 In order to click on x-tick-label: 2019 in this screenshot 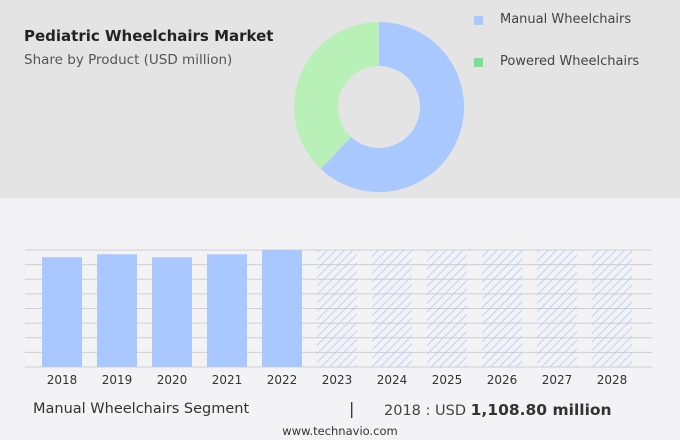, I will do `click(117, 380)`.